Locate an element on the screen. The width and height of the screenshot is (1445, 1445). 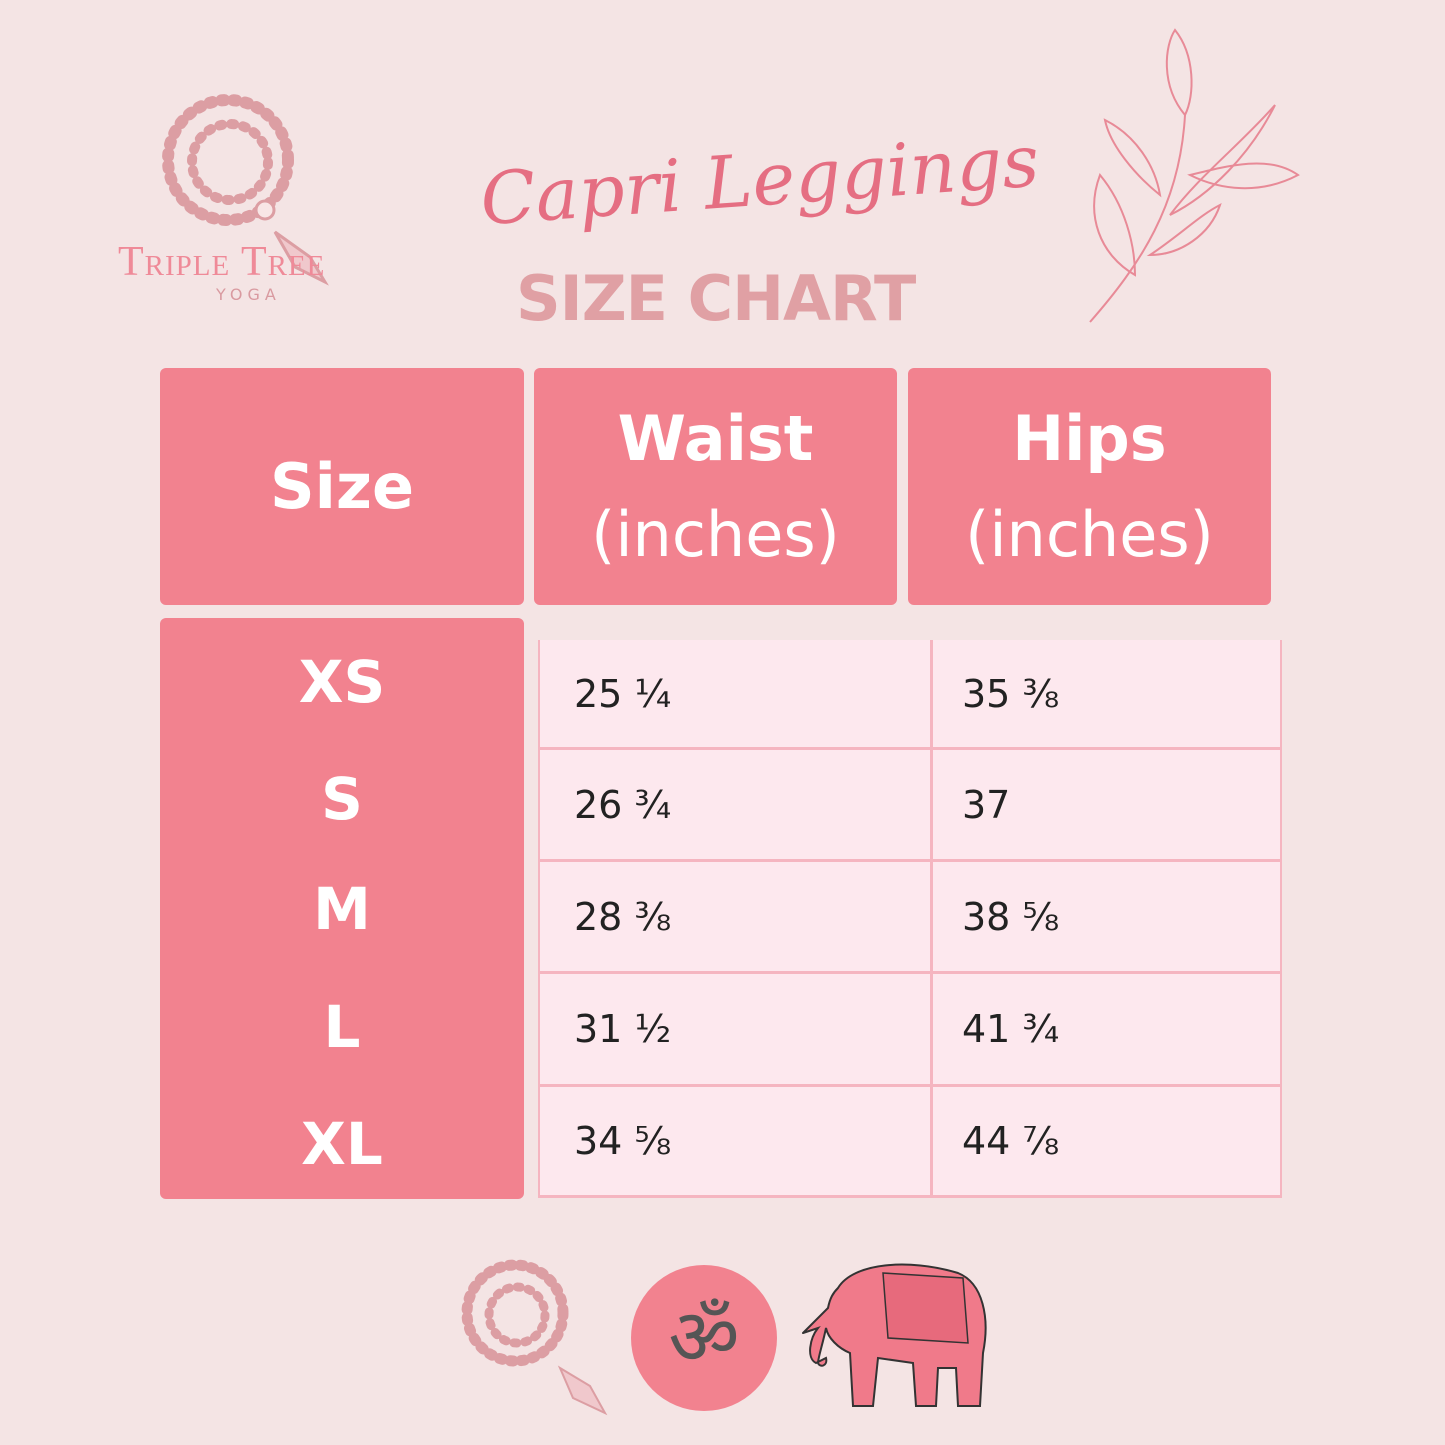
hips-cell: 35 ⅜ is located at coordinates (1011, 693).